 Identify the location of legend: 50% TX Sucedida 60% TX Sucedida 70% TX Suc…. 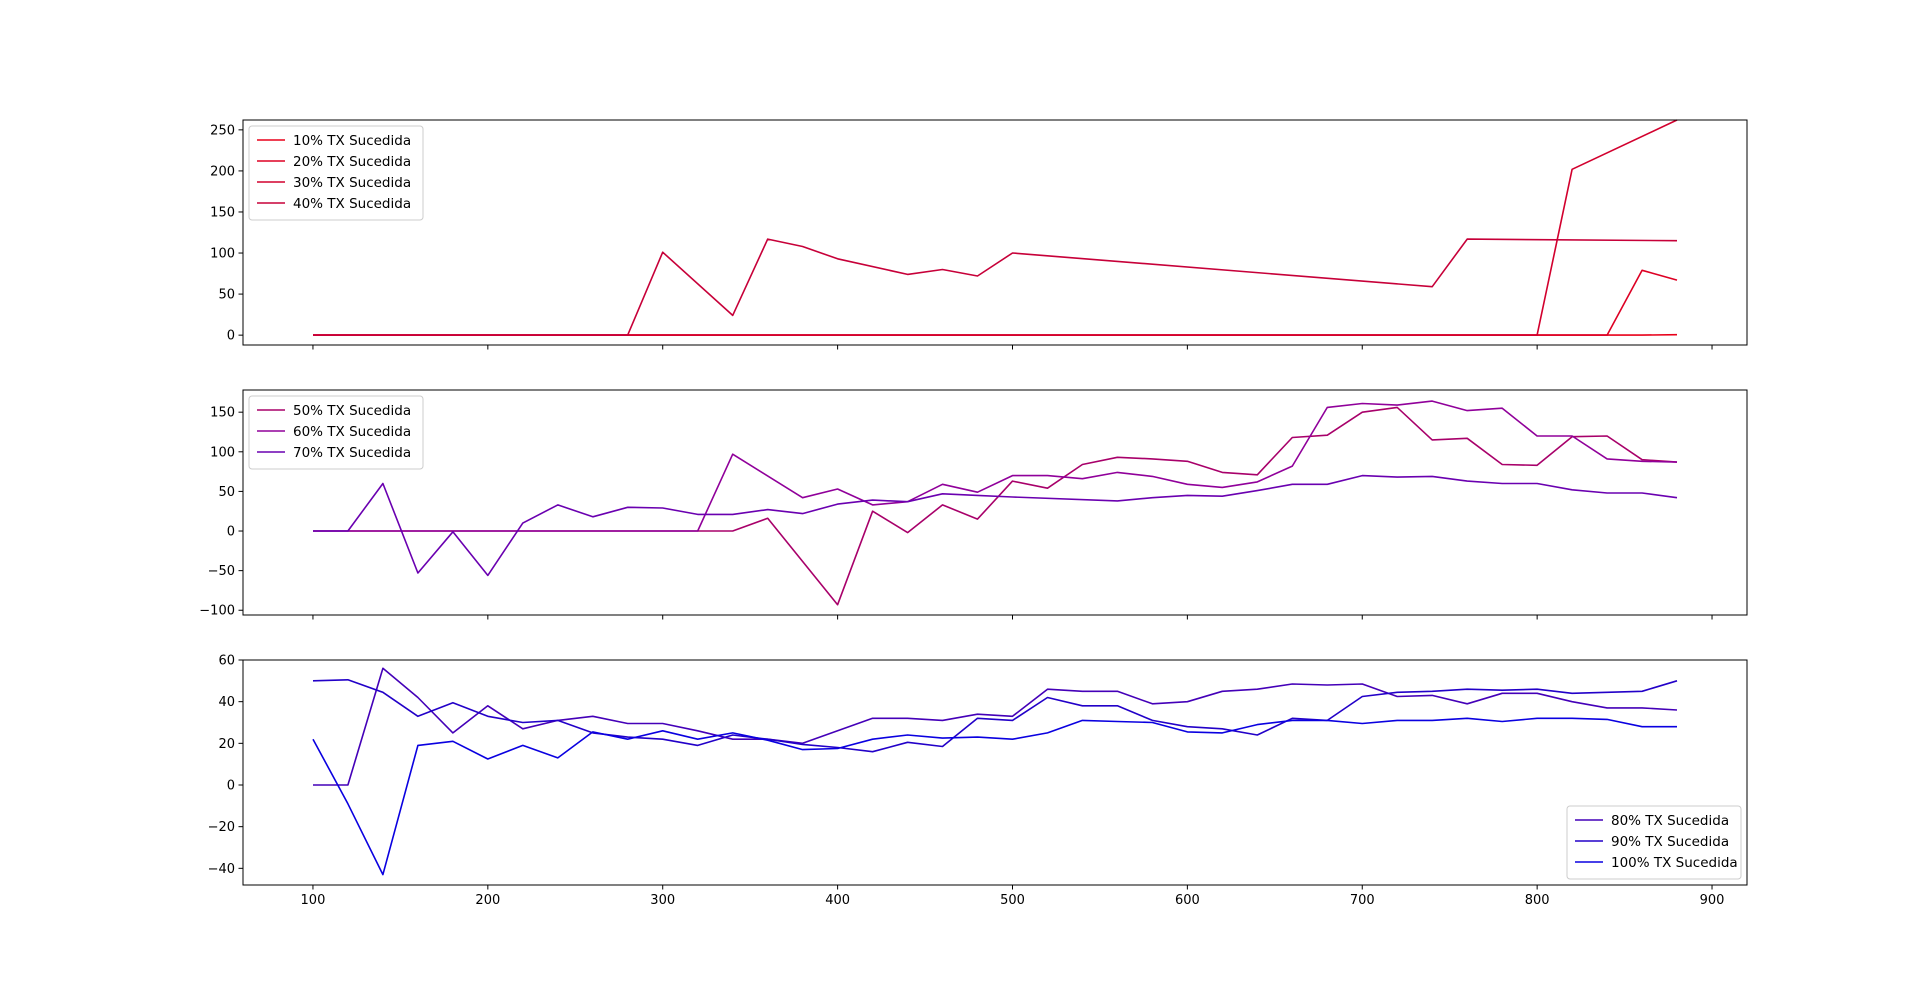
(336, 432).